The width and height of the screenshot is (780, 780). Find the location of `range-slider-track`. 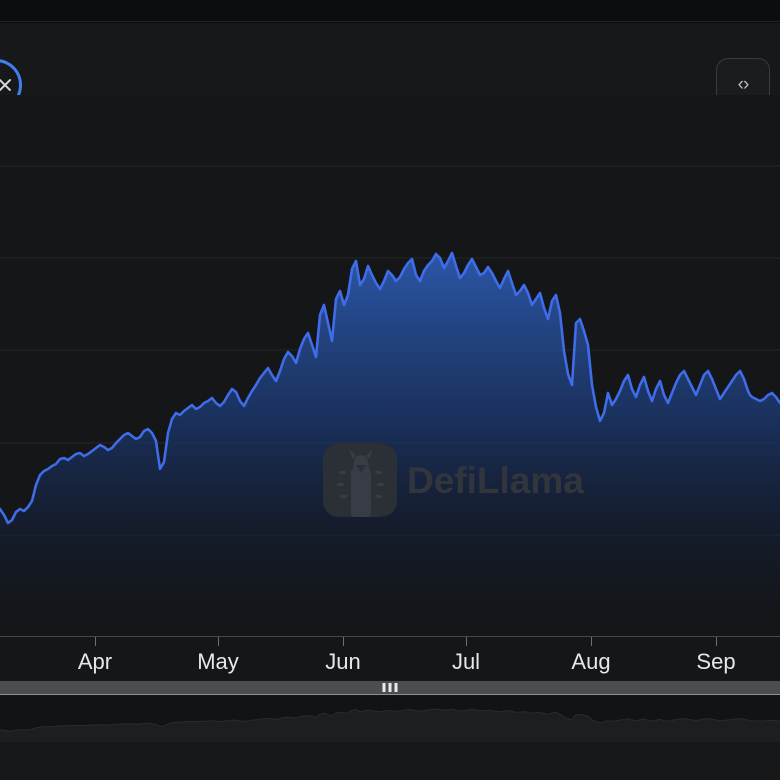

range-slider-track is located at coordinates (390, 718).